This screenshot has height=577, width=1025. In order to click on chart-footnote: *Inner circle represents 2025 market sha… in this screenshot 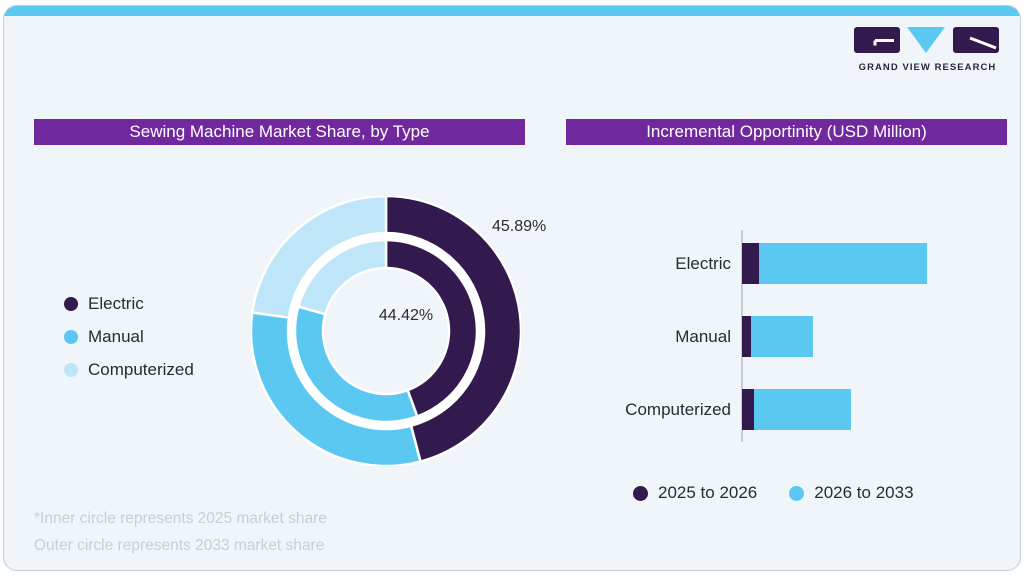, I will do `click(180, 532)`.